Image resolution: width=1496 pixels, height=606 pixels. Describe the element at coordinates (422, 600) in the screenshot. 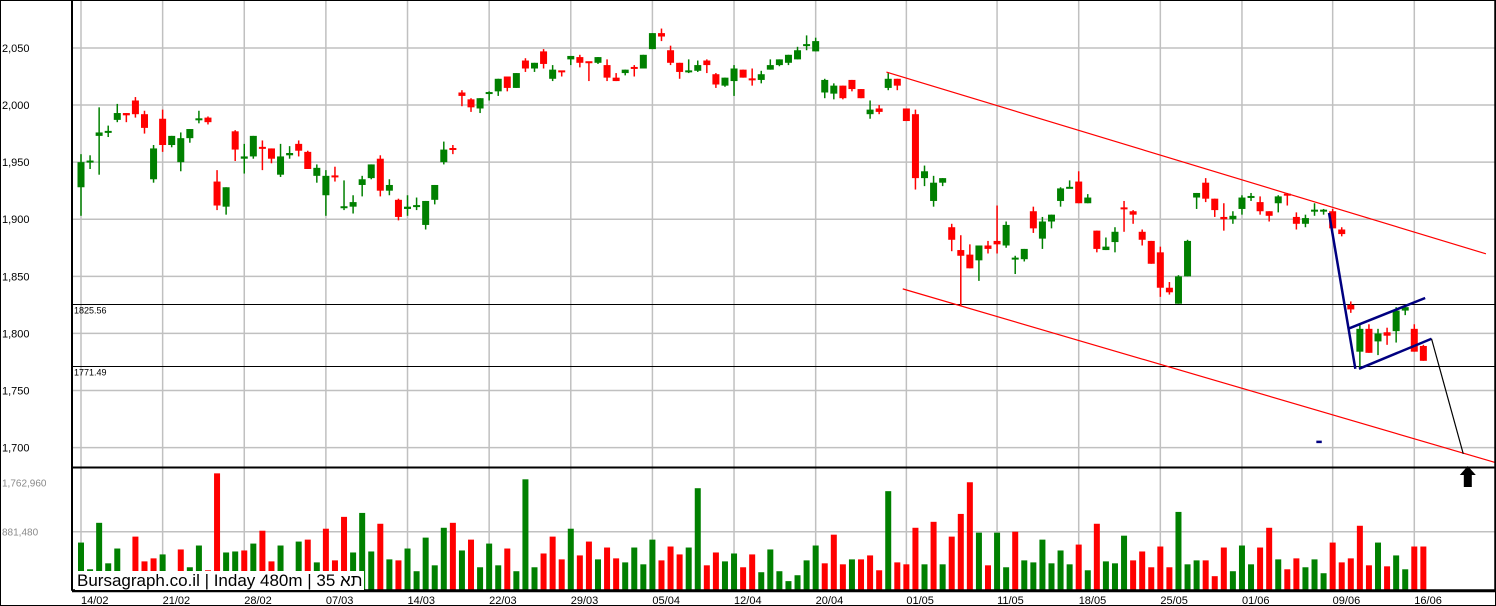

I see `date-tick-label: 14/03` at that location.